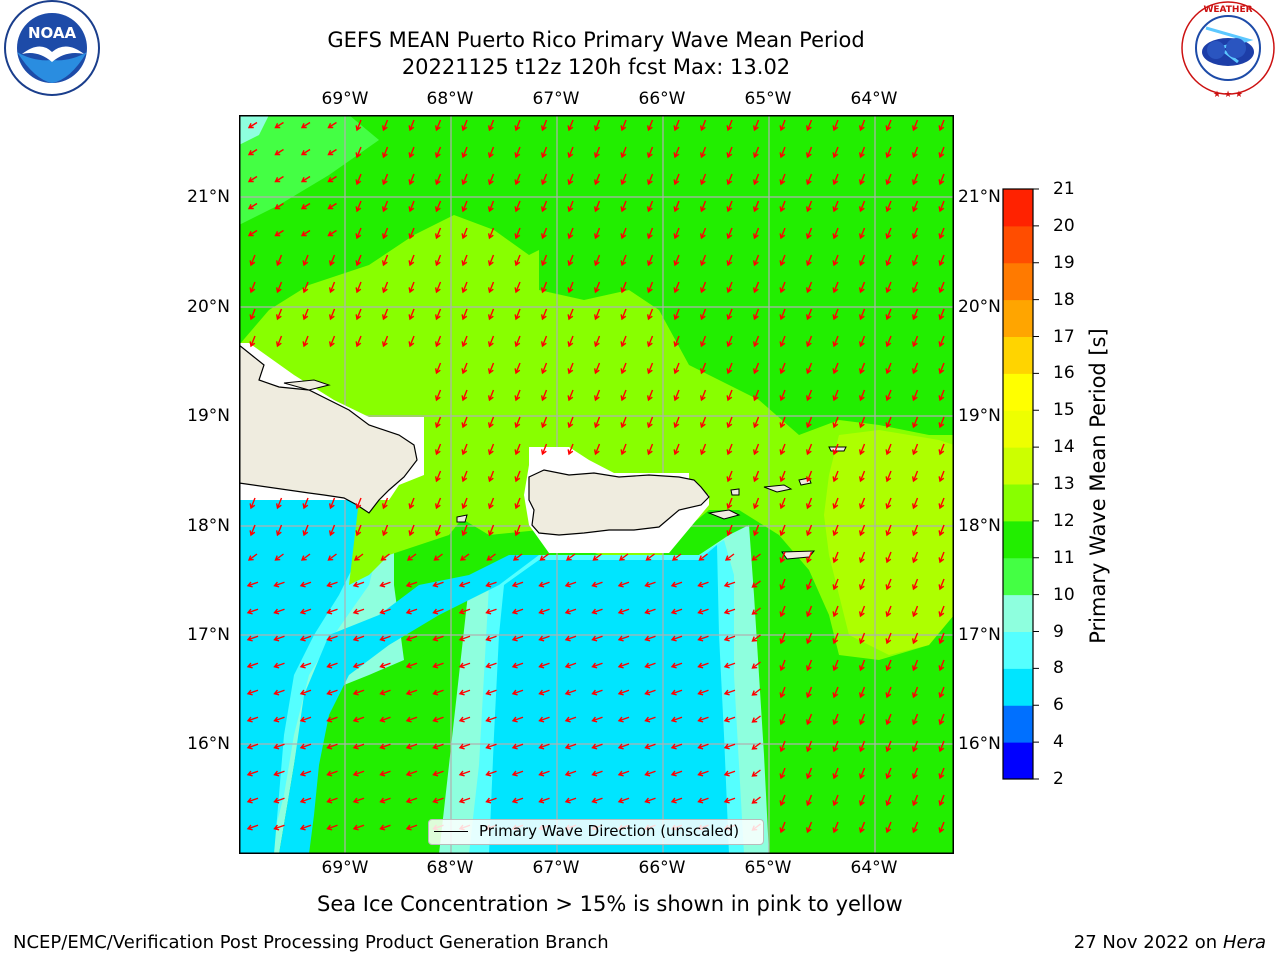 The height and width of the screenshot is (960, 1280). Describe the element at coordinates (1098, 486) in the screenshot. I see `colorbar-label: Primary Wave Mean Period [s]` at that location.